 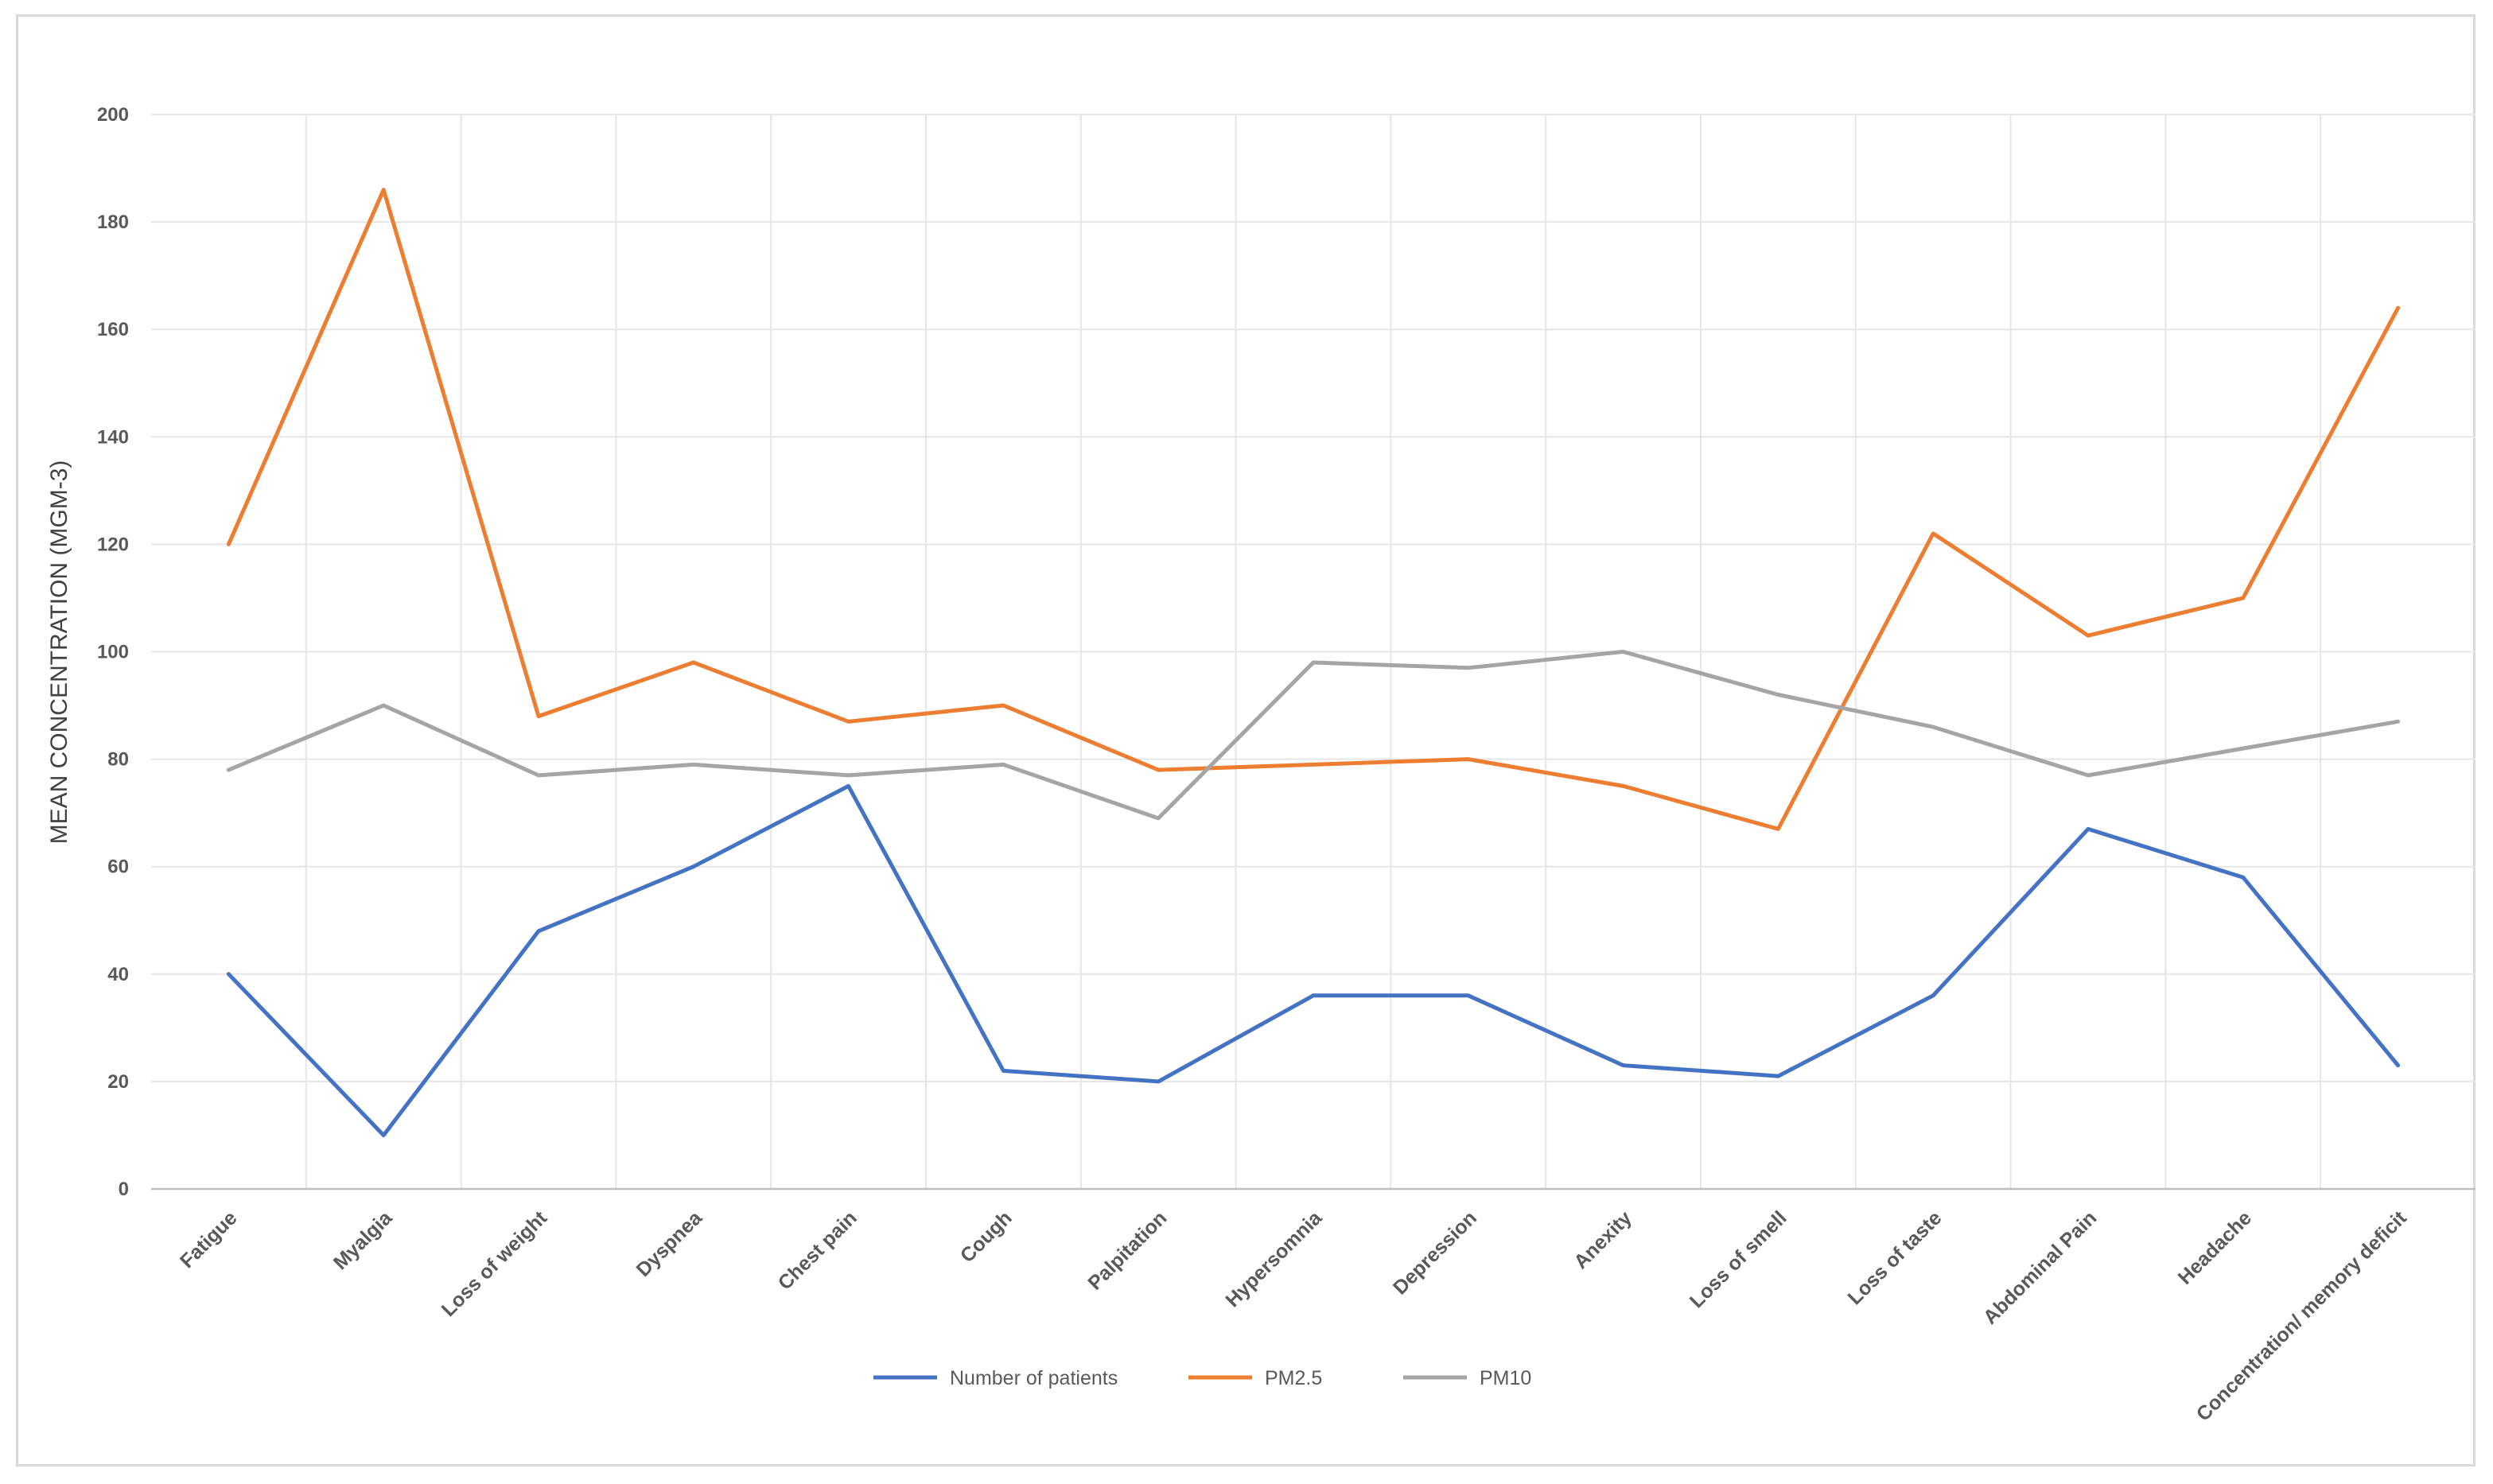 What do you see at coordinates (1034, 1378) in the screenshot?
I see `legend-label-0: Number of patients` at bounding box center [1034, 1378].